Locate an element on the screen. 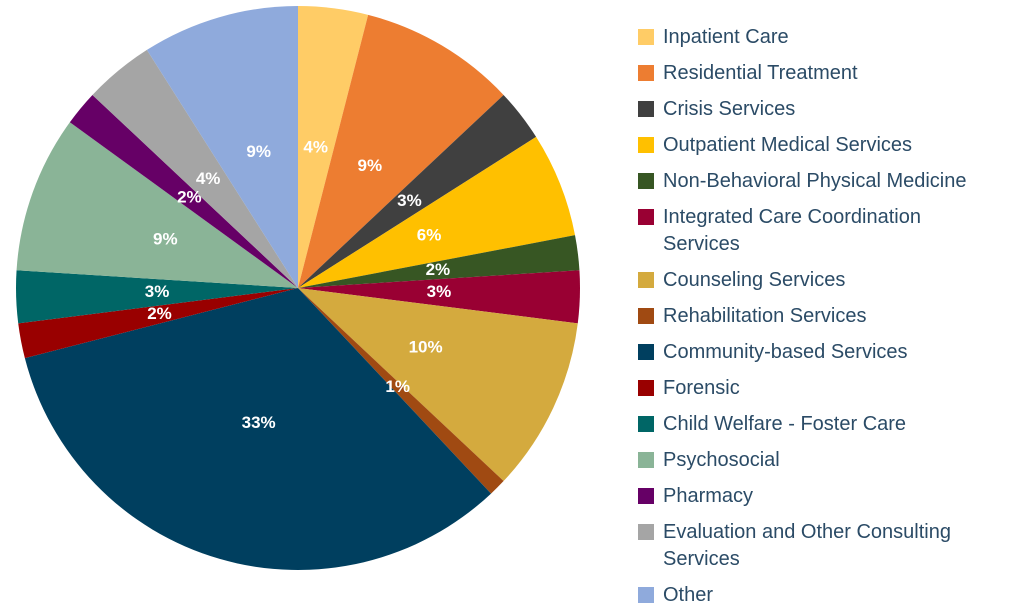 Image resolution: width=1010 pixels, height=603 pixels. legend-label: Rehabilitation Services is located at coordinates (765, 316).